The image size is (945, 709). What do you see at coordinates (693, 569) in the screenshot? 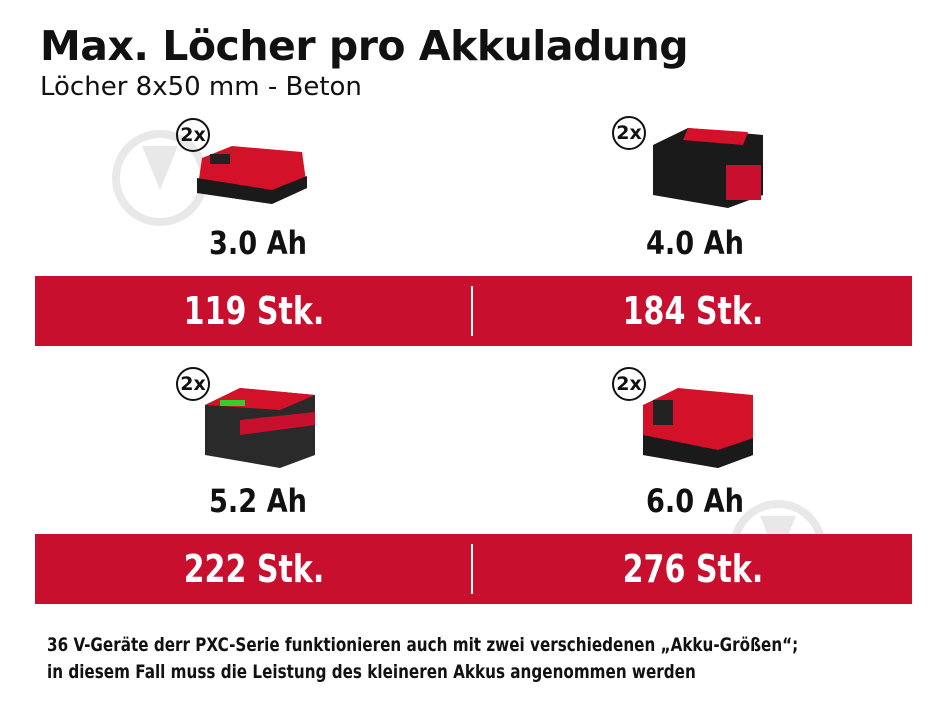
I see `holes-count: 276 Stk.` at bounding box center [693, 569].